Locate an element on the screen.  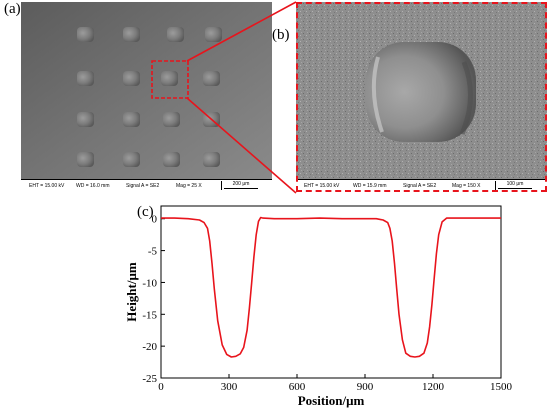
panel-a-label: (a) is located at coordinates (12, 9).